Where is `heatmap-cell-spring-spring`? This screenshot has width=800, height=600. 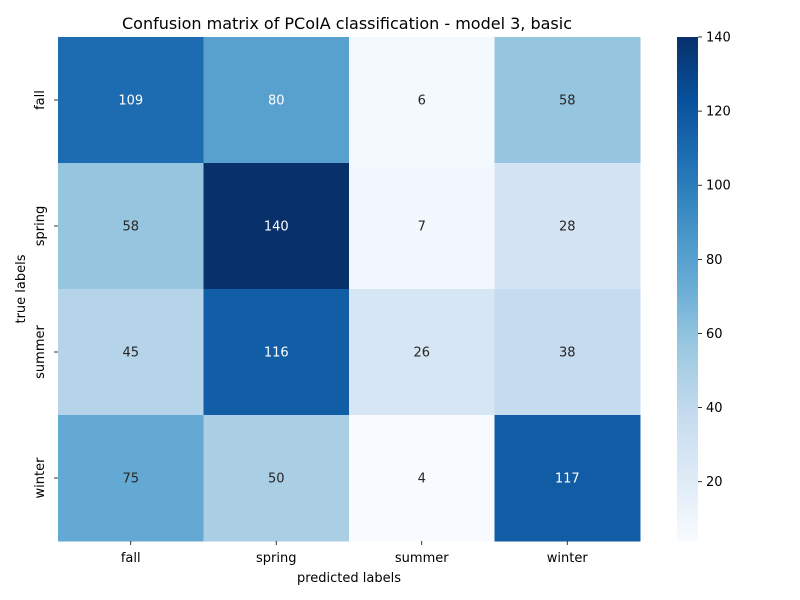 heatmap-cell-spring-spring is located at coordinates (276, 226).